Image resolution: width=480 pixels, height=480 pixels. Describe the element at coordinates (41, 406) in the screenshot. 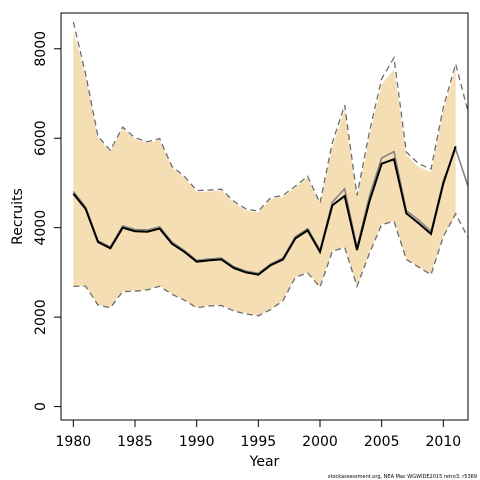

I see `y-tick-label: 0` at that location.